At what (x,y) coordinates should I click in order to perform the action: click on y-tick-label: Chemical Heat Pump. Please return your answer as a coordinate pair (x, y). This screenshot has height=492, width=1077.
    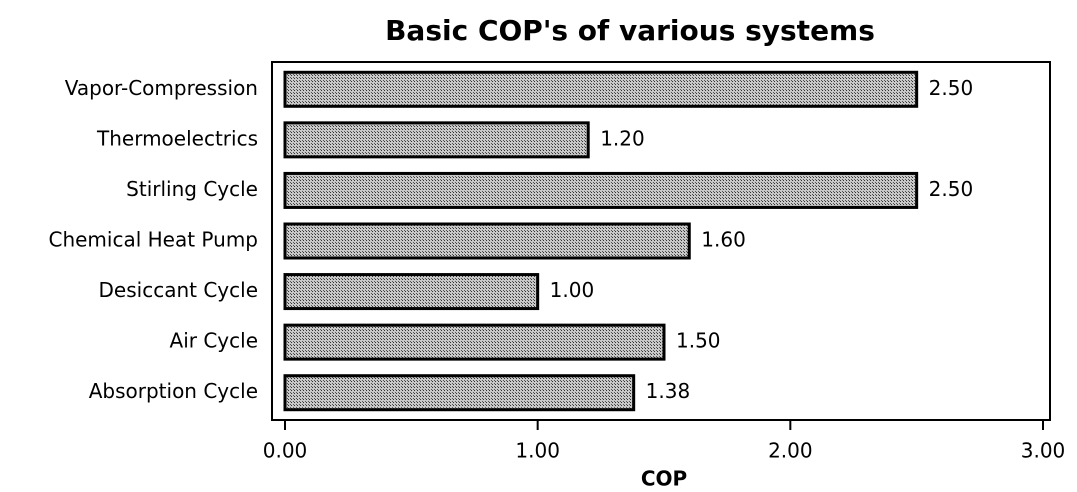
    Looking at the image, I should click on (153, 240).